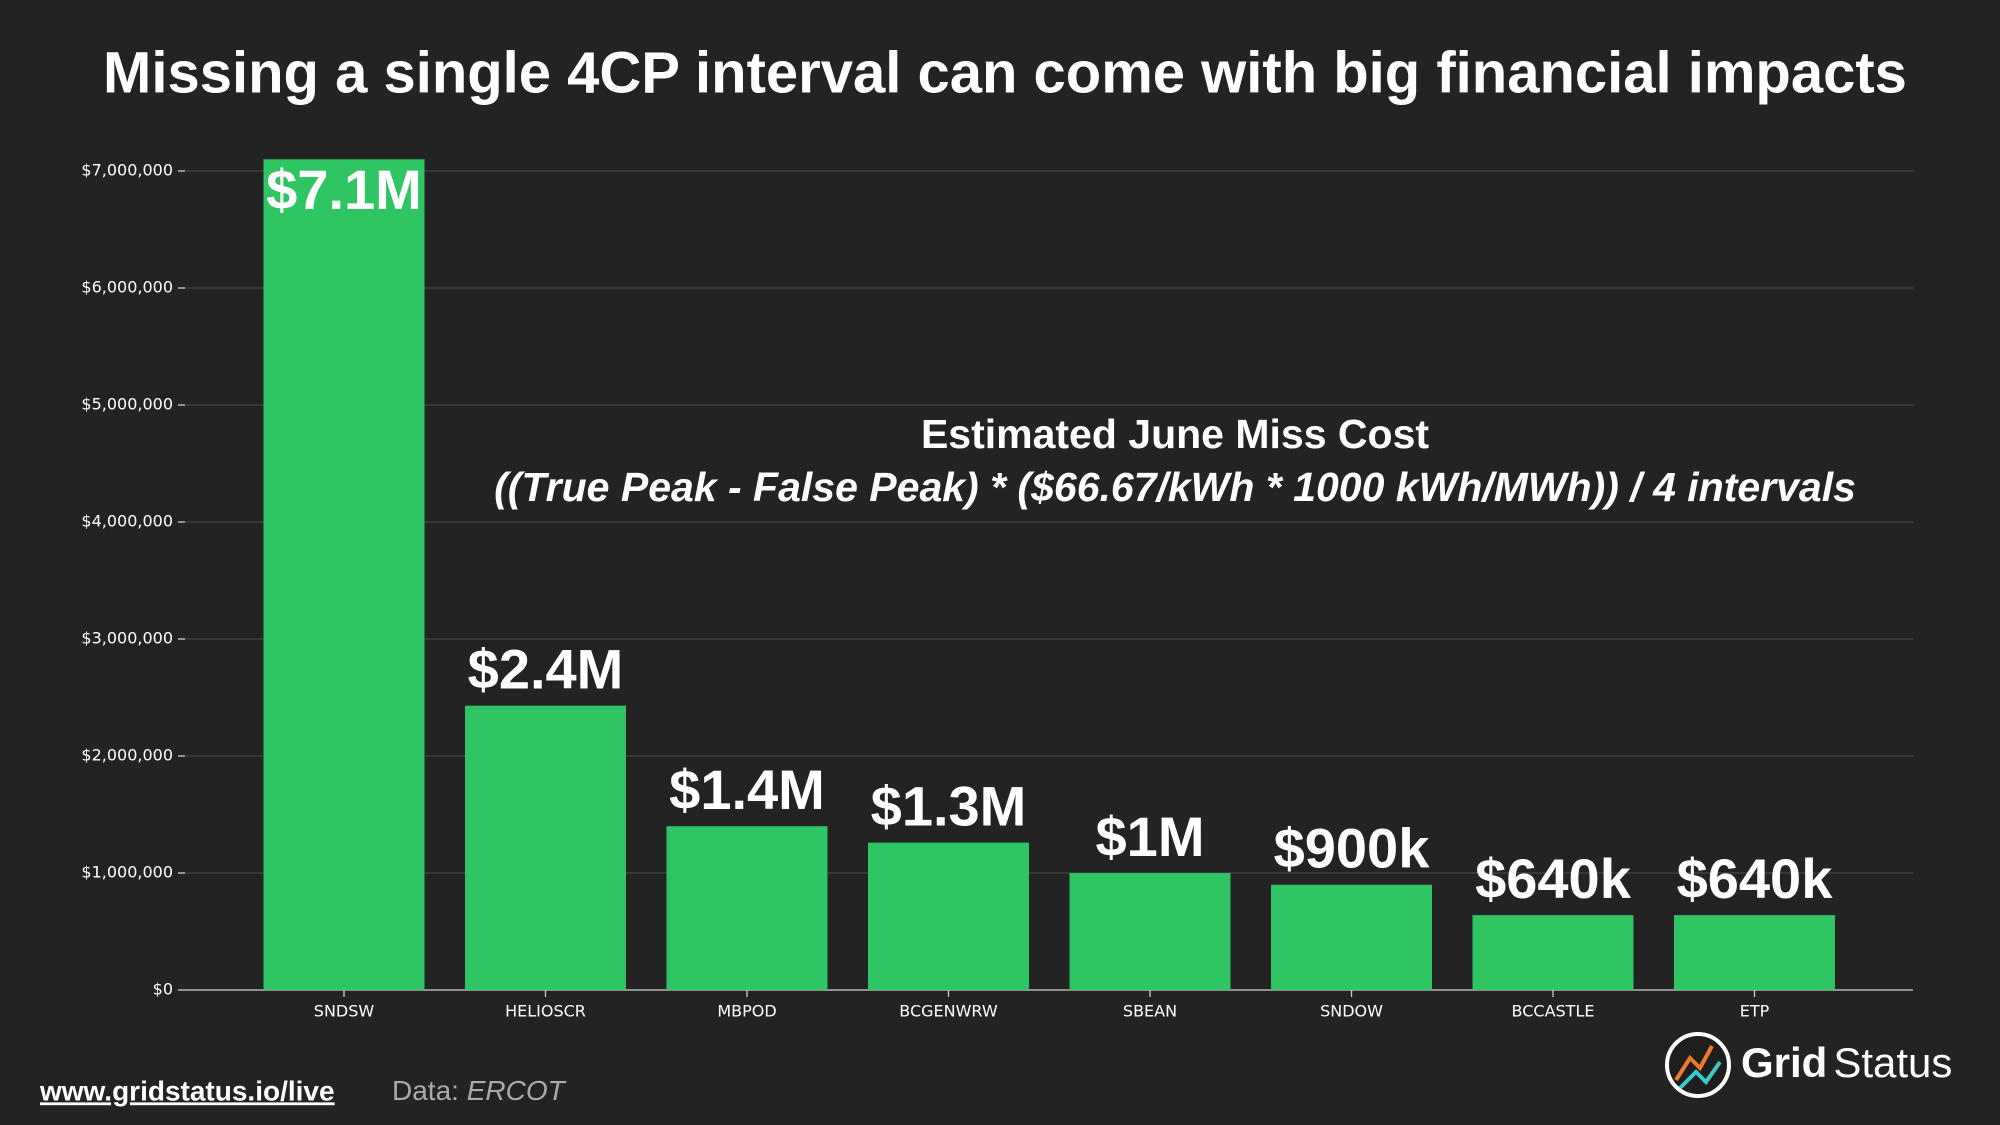 The width and height of the screenshot is (2000, 1125). What do you see at coordinates (127, 404) in the screenshot?
I see `y-tick-label: $5,000,000` at bounding box center [127, 404].